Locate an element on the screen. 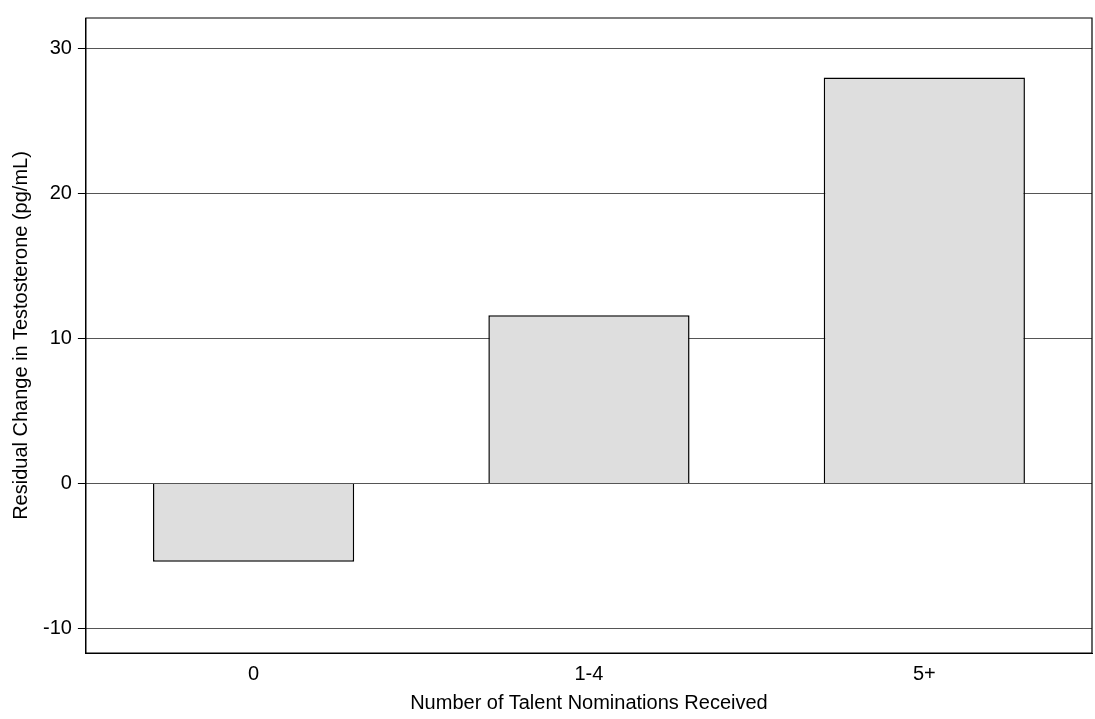  x-axis-title: Number of Talent Nominations Received is located at coordinates (589, 701).